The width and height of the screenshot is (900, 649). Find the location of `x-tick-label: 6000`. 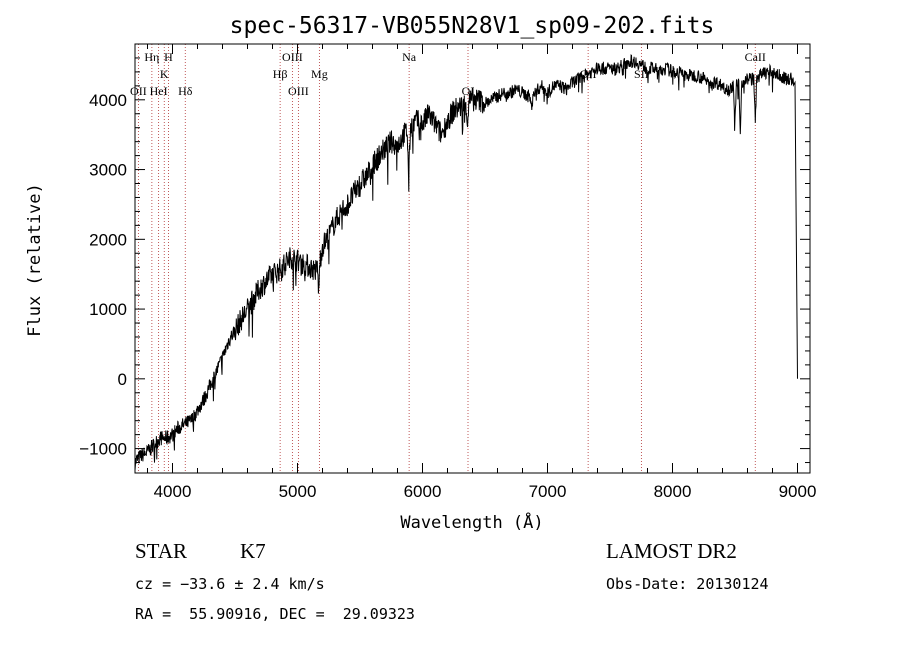

x-tick-label: 6000 is located at coordinates (423, 491).